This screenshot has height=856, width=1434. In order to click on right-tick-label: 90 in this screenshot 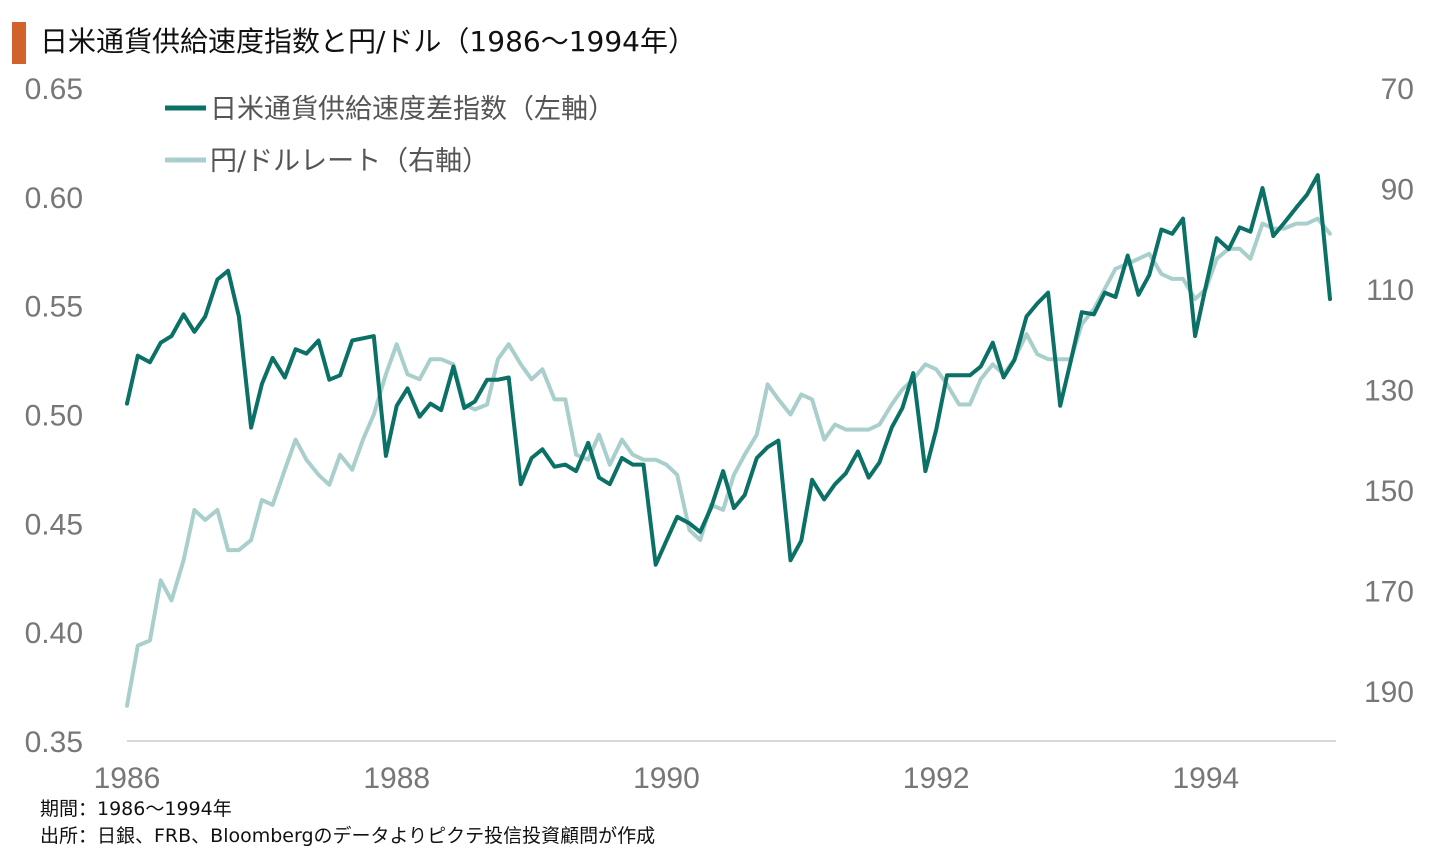, I will do `click(1397, 189)`.